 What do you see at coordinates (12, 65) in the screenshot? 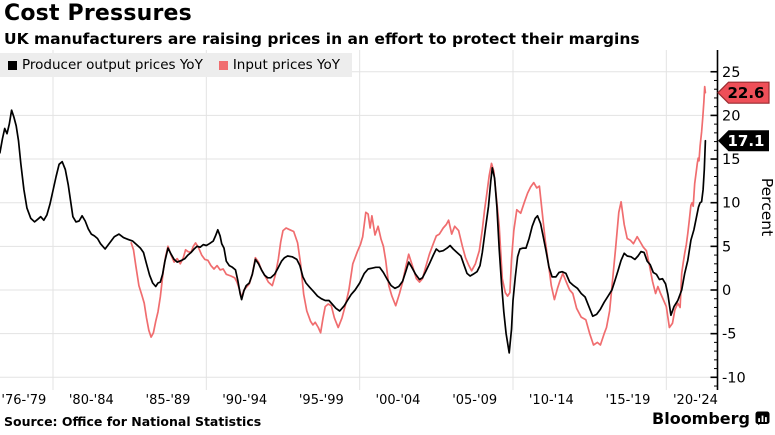
I see `legend-swatch-output` at bounding box center [12, 65].